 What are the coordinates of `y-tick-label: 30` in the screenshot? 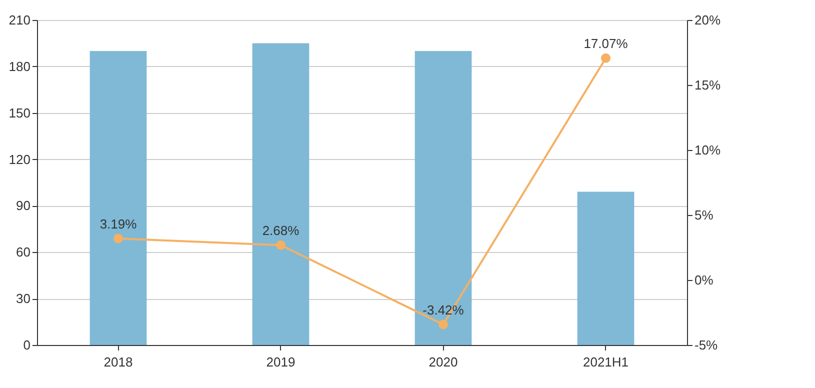 It's located at (23, 298).